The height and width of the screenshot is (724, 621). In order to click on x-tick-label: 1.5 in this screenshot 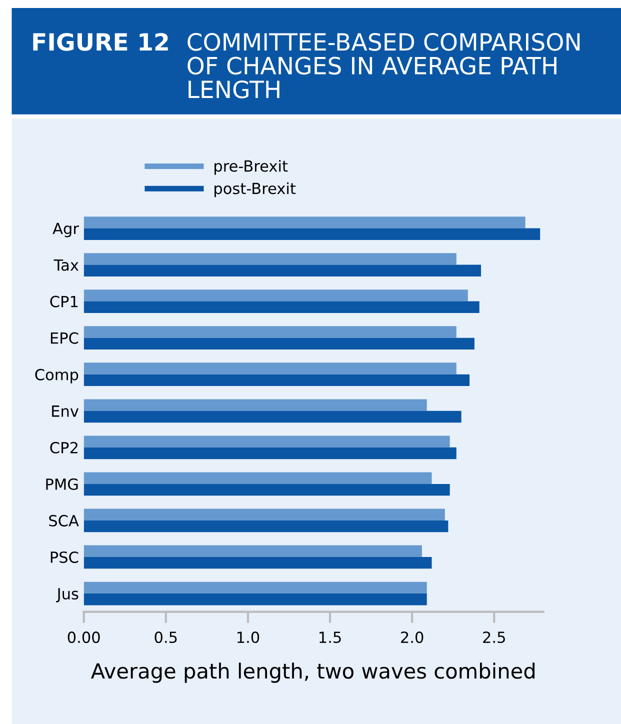, I will do `click(330, 638)`.